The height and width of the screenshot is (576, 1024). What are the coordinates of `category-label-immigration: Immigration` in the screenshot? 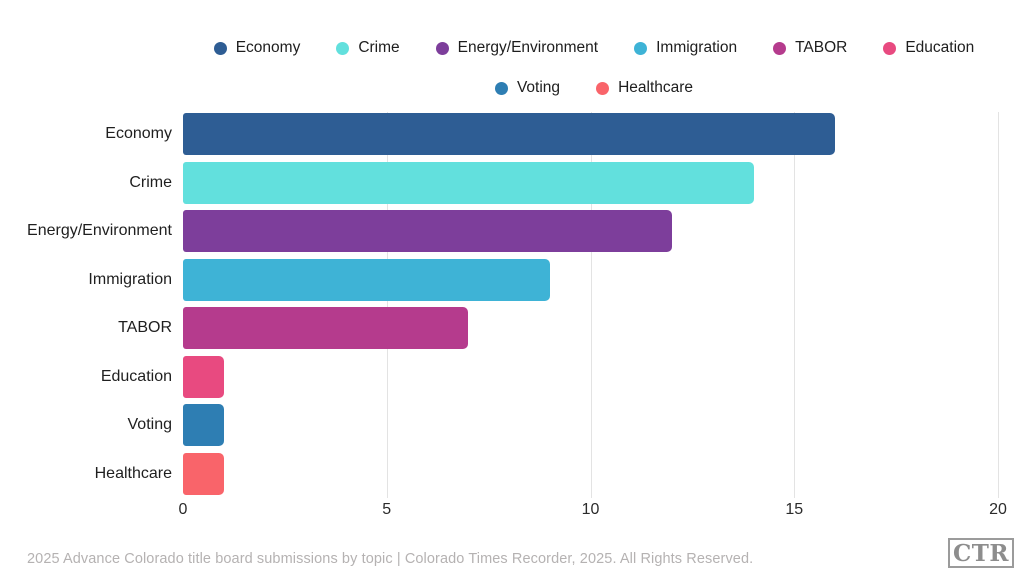 It's located at (130, 279).